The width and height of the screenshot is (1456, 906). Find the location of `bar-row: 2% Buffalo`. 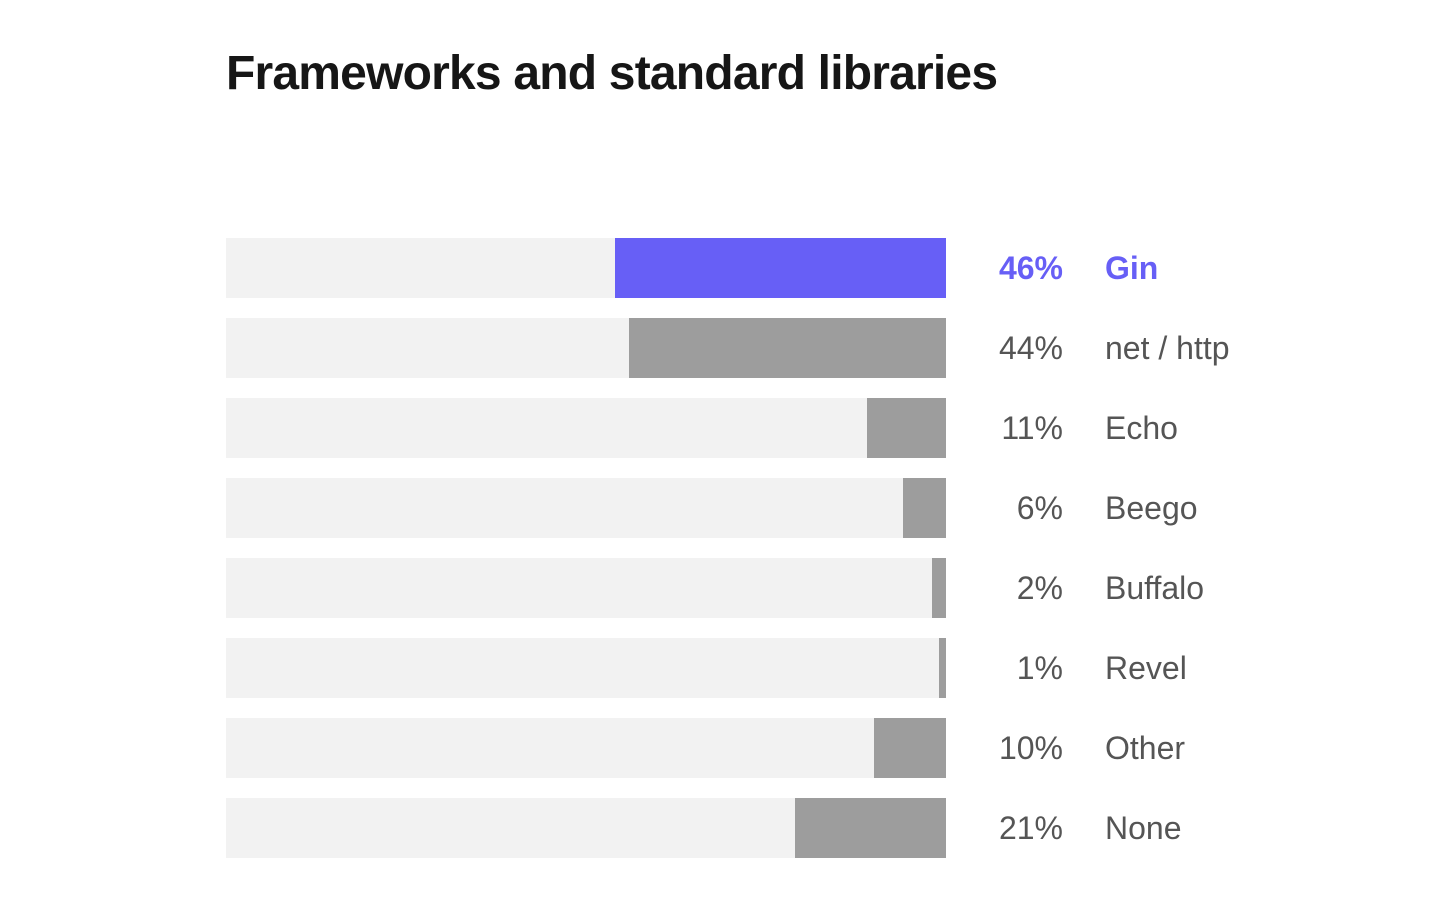

bar-row: 2% Buffalo is located at coordinates (776, 588).